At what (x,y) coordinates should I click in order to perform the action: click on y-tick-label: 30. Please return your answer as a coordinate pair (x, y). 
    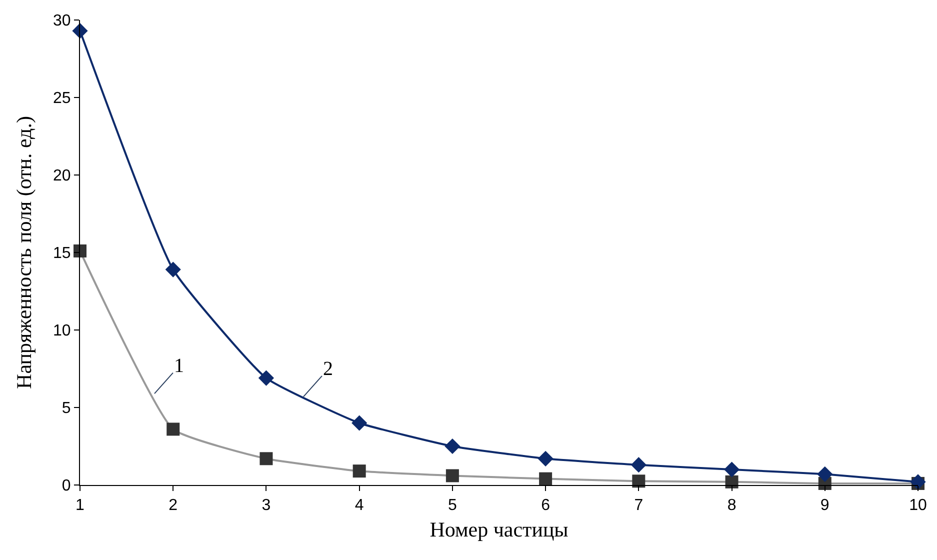
    Looking at the image, I should click on (62, 21).